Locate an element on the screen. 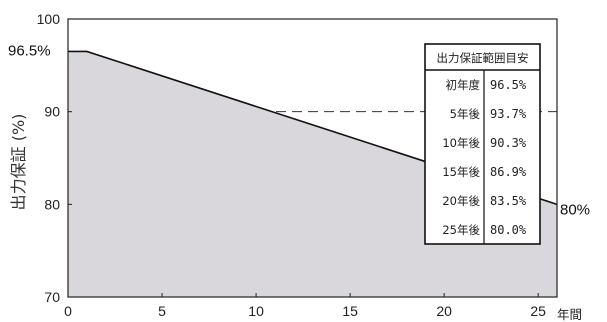  table-row-value: 96.5% is located at coordinates (508, 85).